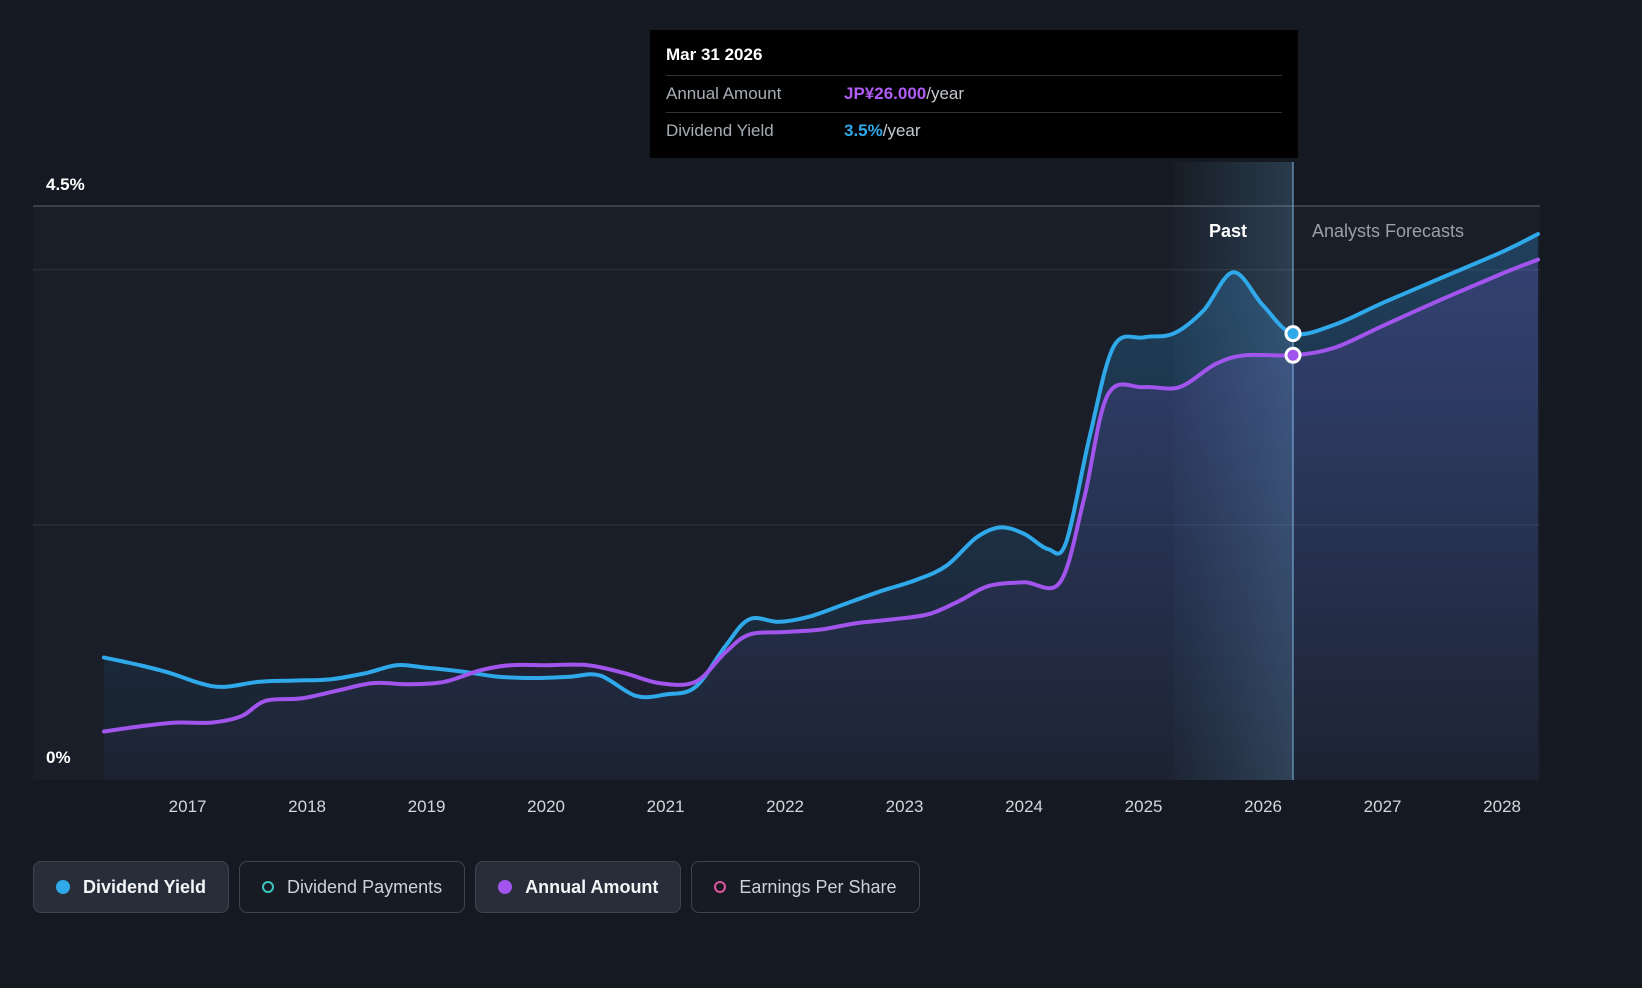 This screenshot has width=1642, height=988. I want to click on x-axis-tick: 2023, so click(904, 806).